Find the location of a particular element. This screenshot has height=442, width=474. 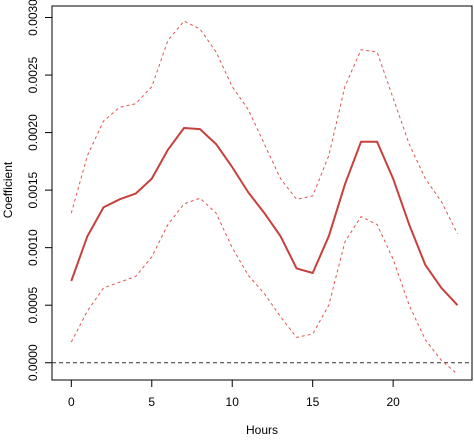

x-tick-label: 0 is located at coordinates (71, 402).